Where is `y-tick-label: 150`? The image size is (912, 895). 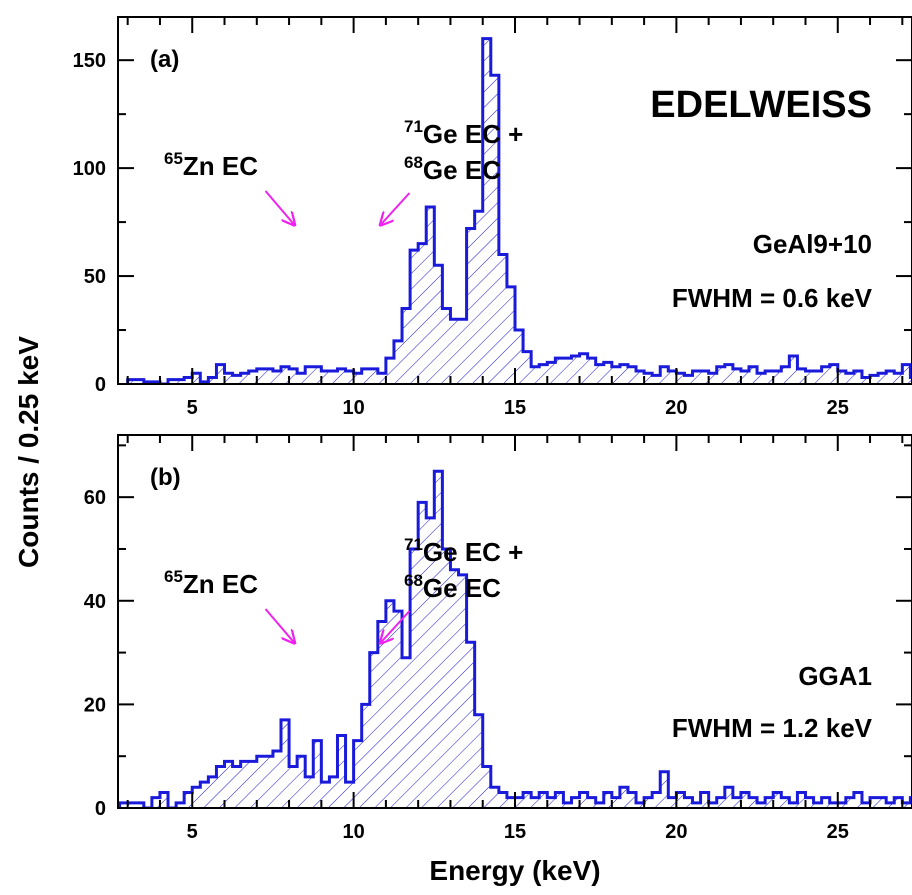
y-tick-label: 150 is located at coordinates (89, 61).